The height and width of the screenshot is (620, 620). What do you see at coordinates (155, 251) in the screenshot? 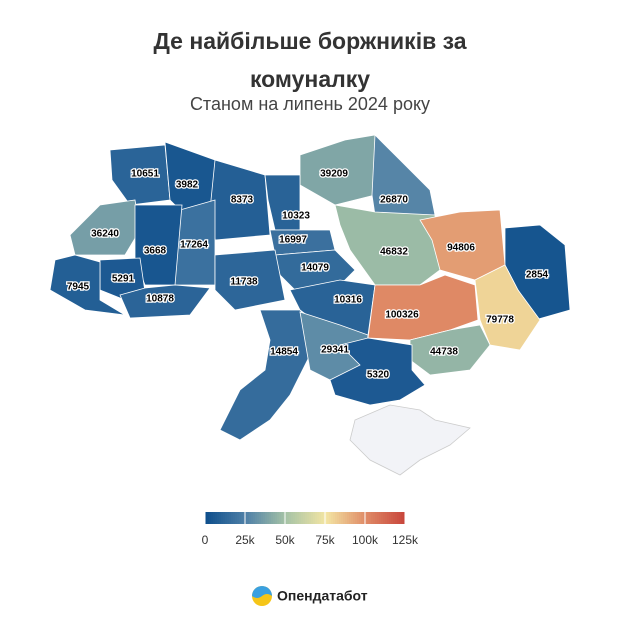
I see `region-value: 3668` at bounding box center [155, 251].